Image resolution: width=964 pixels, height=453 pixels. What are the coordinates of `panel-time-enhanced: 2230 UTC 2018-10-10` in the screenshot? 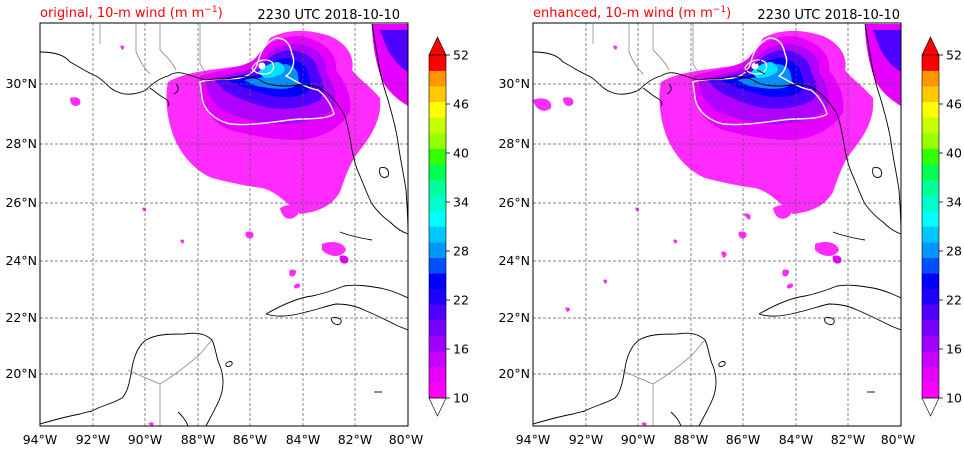 It's located at (828, 15).